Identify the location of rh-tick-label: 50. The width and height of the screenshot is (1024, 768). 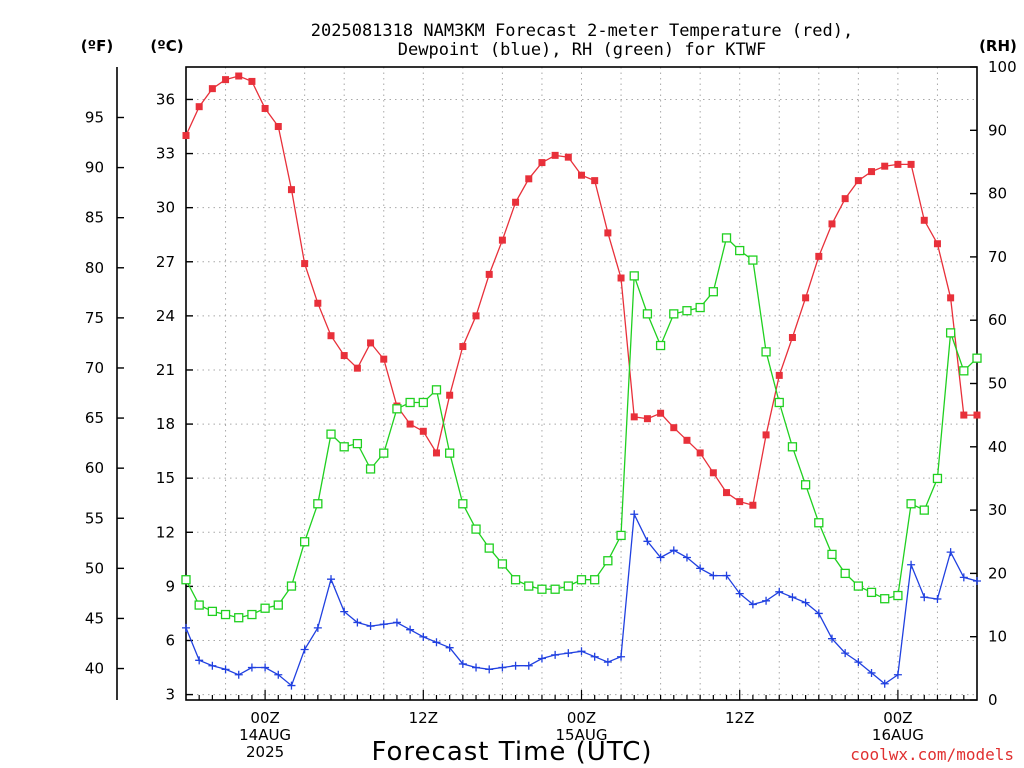
(997, 384).